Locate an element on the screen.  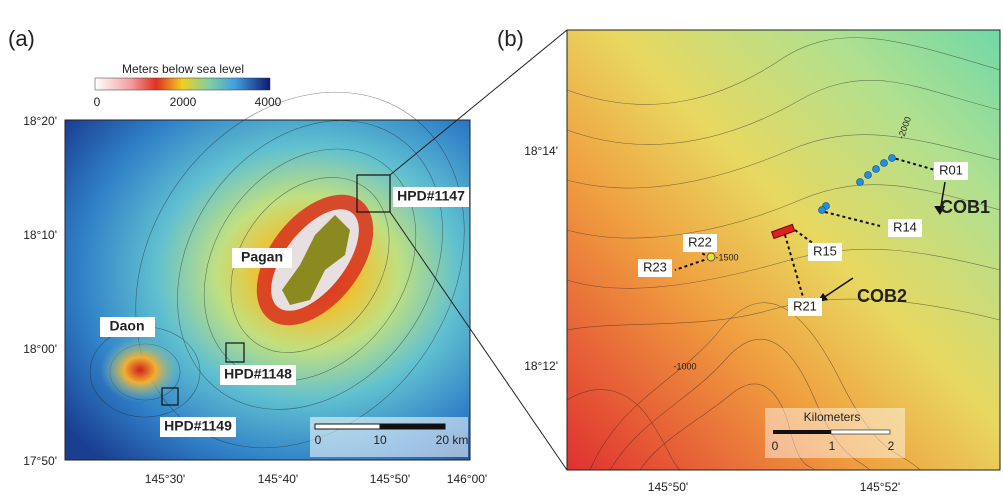
panel-label: (a) is located at coordinates (21, 38).